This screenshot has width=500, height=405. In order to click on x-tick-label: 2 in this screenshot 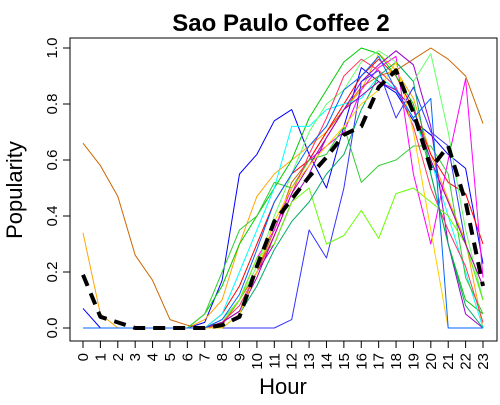, I will do `click(118, 357)`.